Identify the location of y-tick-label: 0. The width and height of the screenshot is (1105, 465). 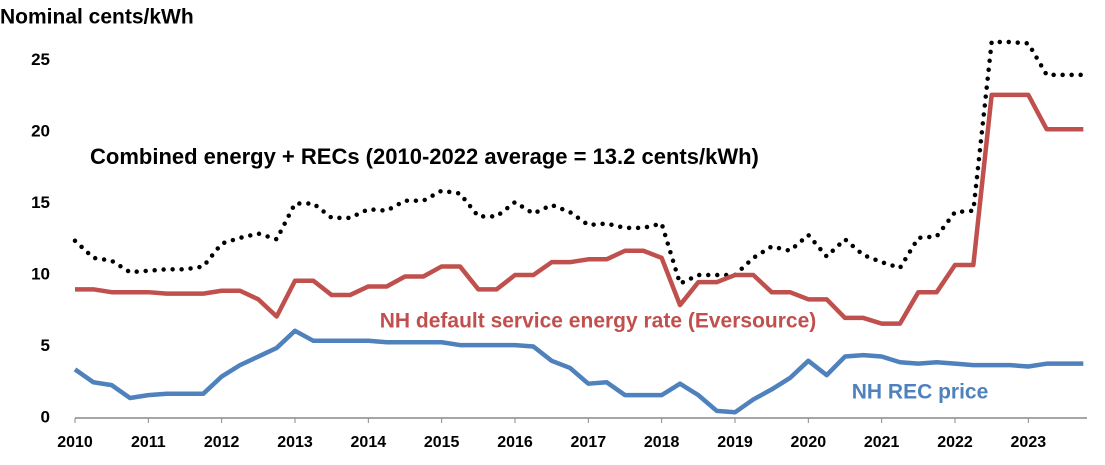
(45, 416).